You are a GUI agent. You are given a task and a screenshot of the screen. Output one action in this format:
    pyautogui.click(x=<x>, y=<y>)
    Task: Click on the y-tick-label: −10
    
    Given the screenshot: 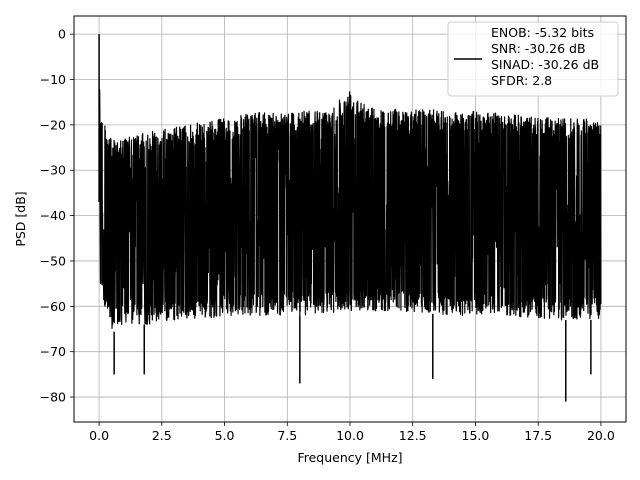 What is the action you would take?
    pyautogui.click(x=53, y=79)
    